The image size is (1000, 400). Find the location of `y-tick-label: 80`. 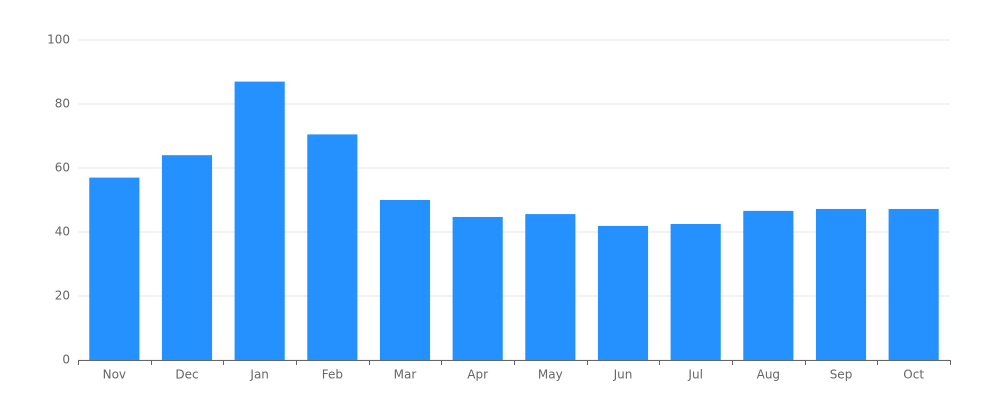

y-tick-label: 80 is located at coordinates (62, 104).